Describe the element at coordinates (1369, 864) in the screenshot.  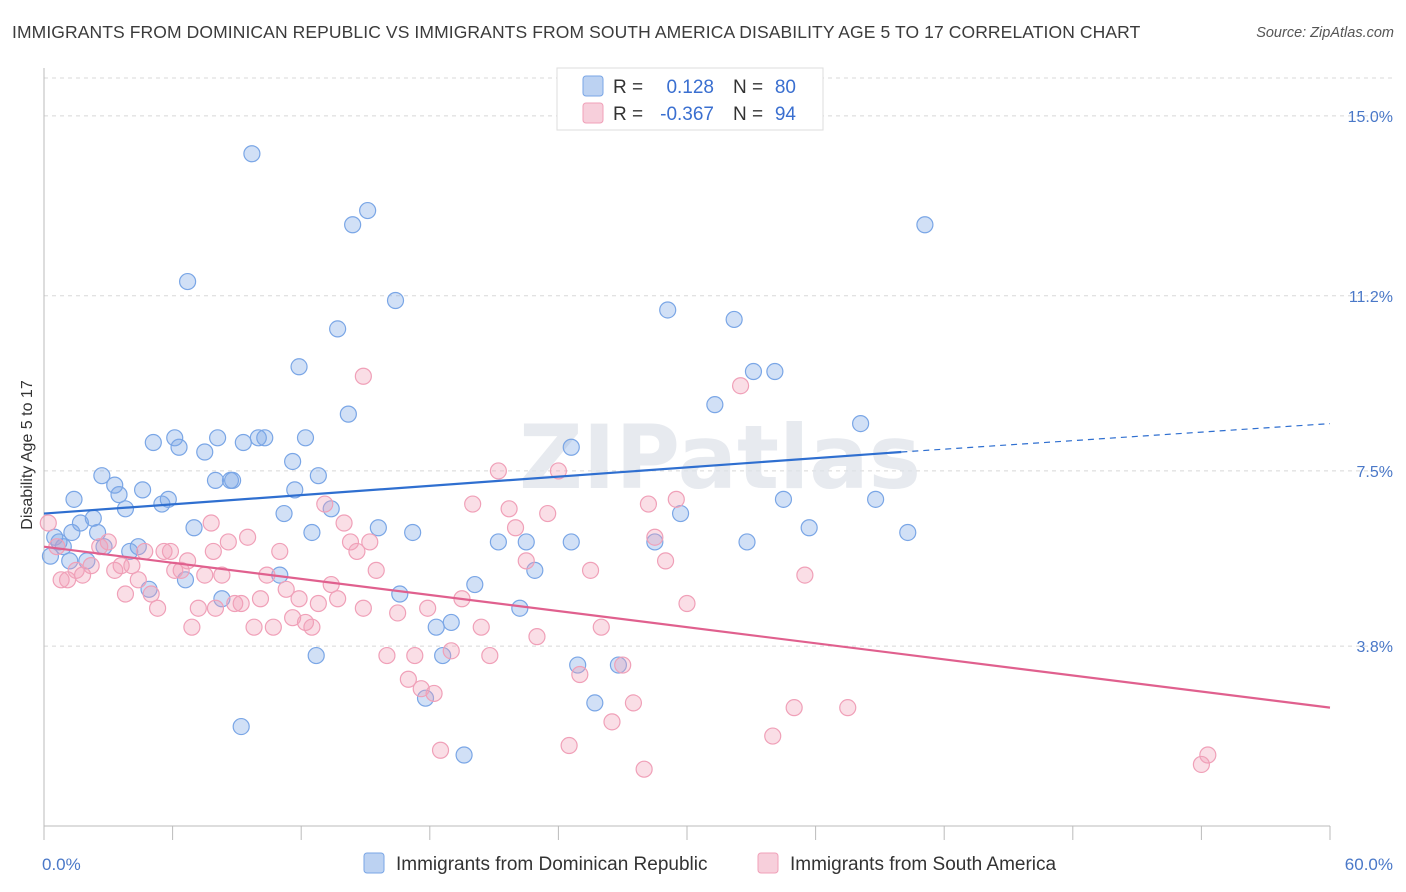
I see `x-tick-label-max: 60.0%` at that location.